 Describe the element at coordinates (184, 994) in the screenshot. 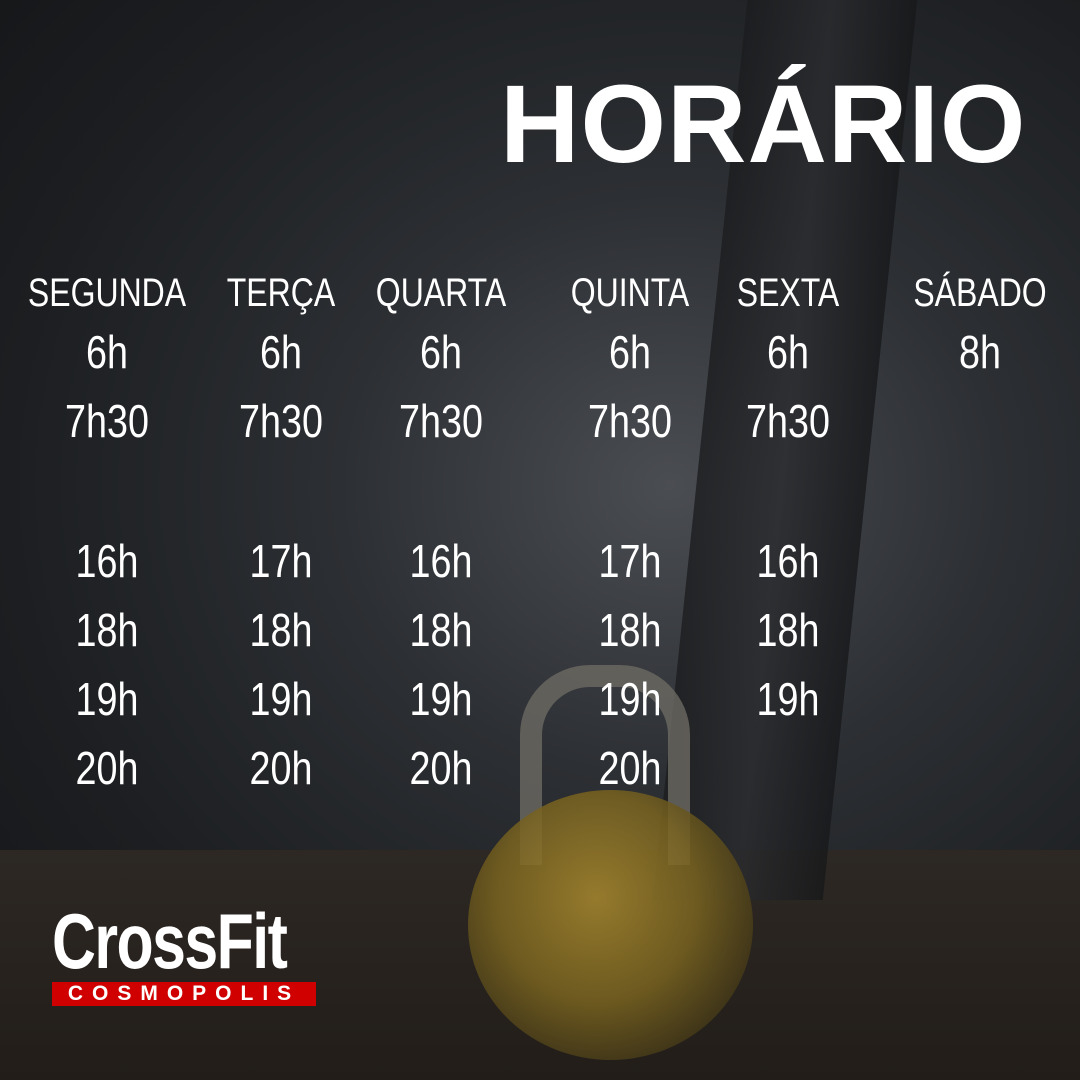

I see `logo-sub-text: COSMOPOLIS` at that location.